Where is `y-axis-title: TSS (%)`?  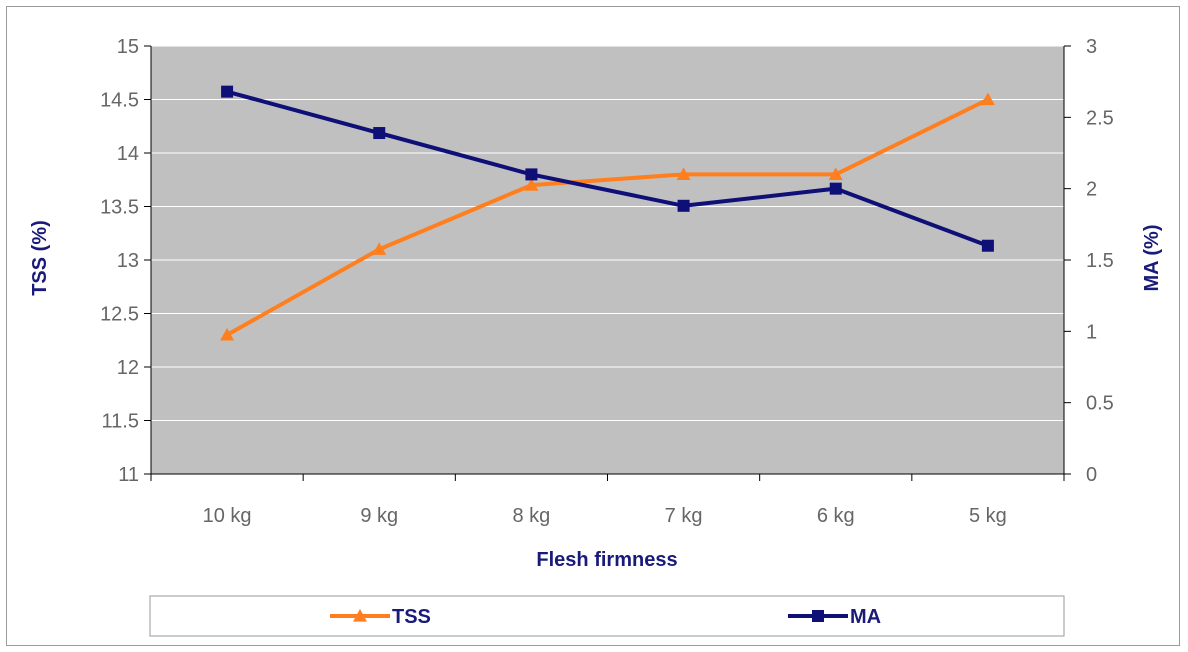
y-axis-title: TSS (%) is located at coordinates (40, 258).